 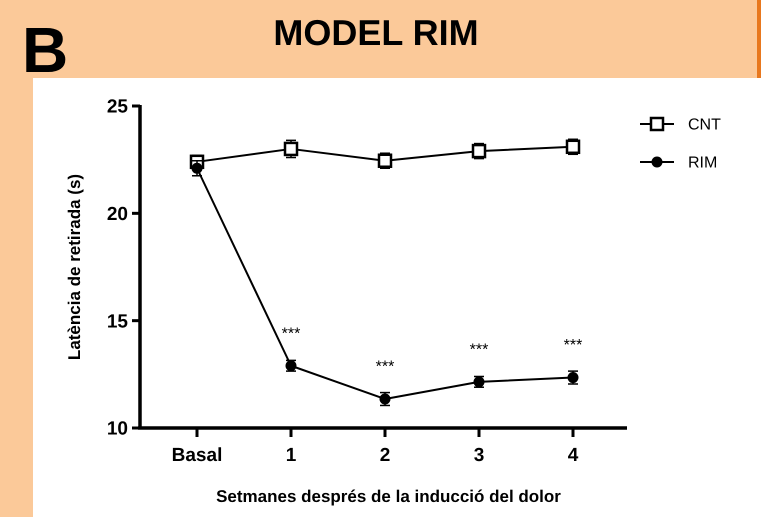 I want to click on y-tick-label: 10, so click(x=117, y=429).